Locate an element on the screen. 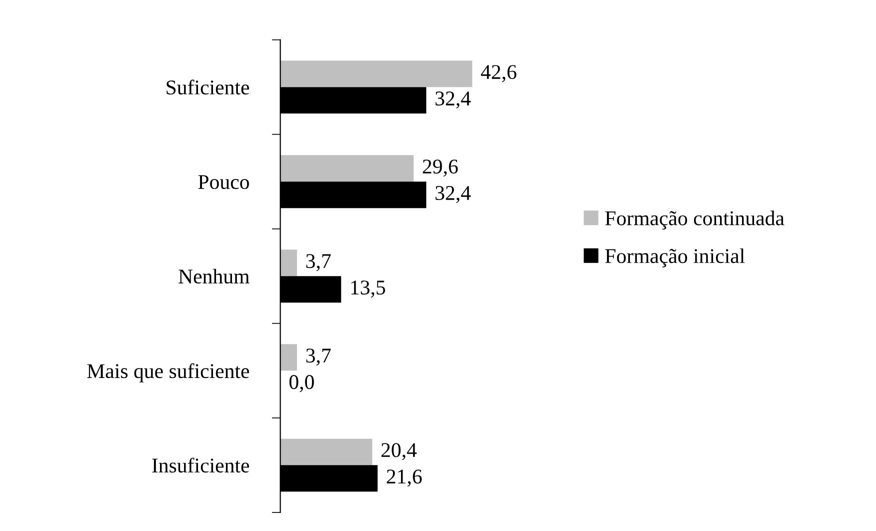  y-tick-label: Pouco is located at coordinates (223, 182).